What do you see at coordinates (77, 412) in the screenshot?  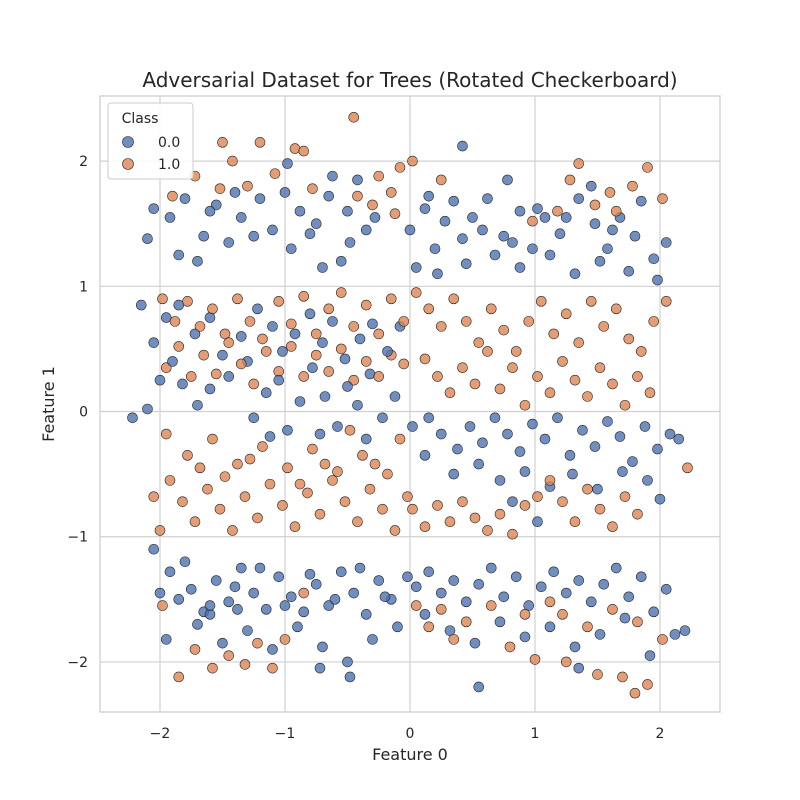 I see `y-axis-ticks: −2 −1 0 1 2` at bounding box center [77, 412].